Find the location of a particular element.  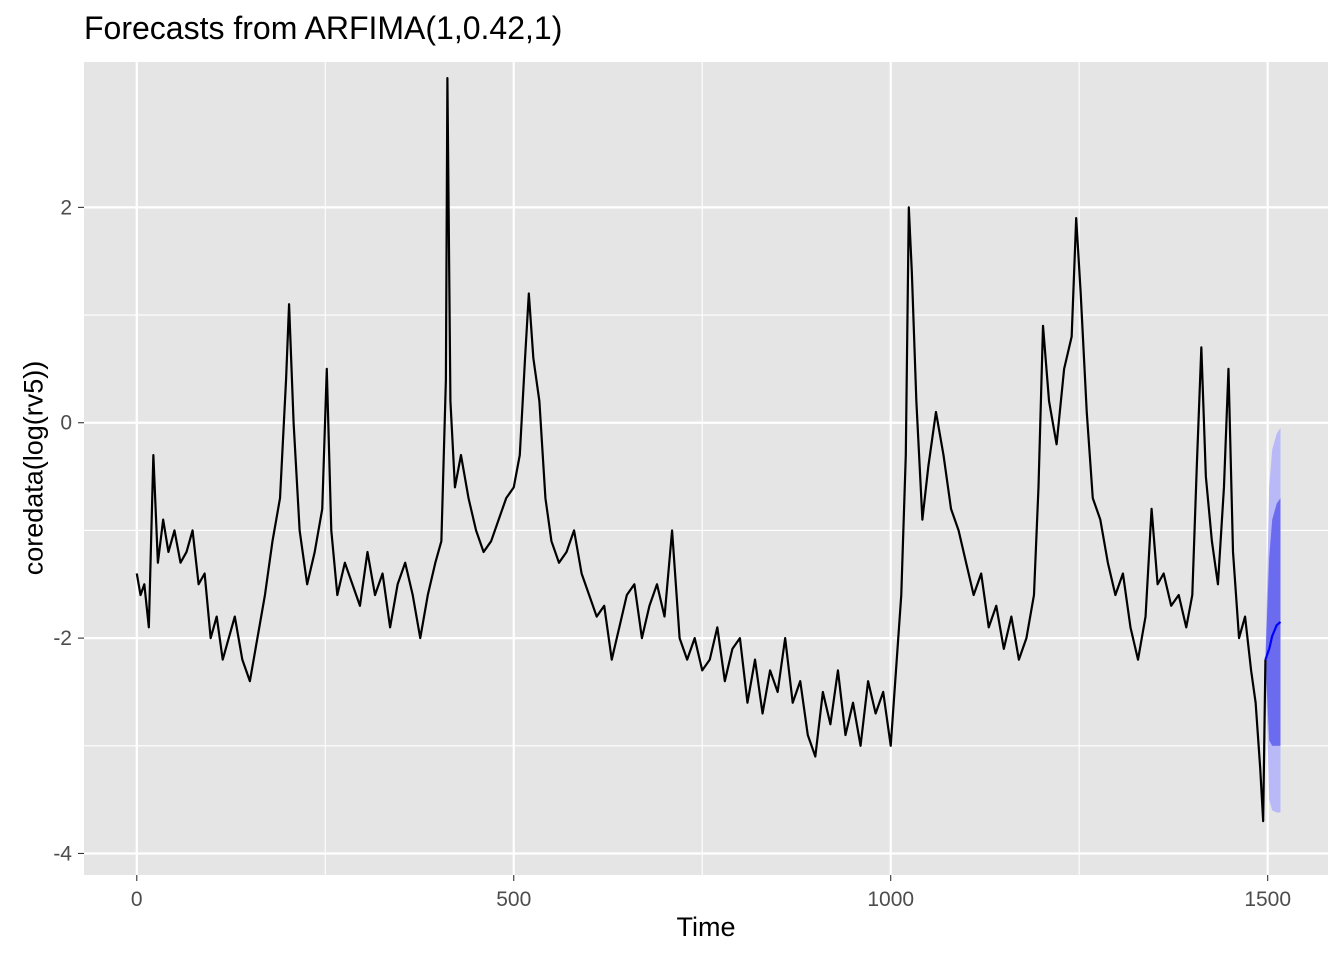

x-axis-label: Time is located at coordinates (706, 927).